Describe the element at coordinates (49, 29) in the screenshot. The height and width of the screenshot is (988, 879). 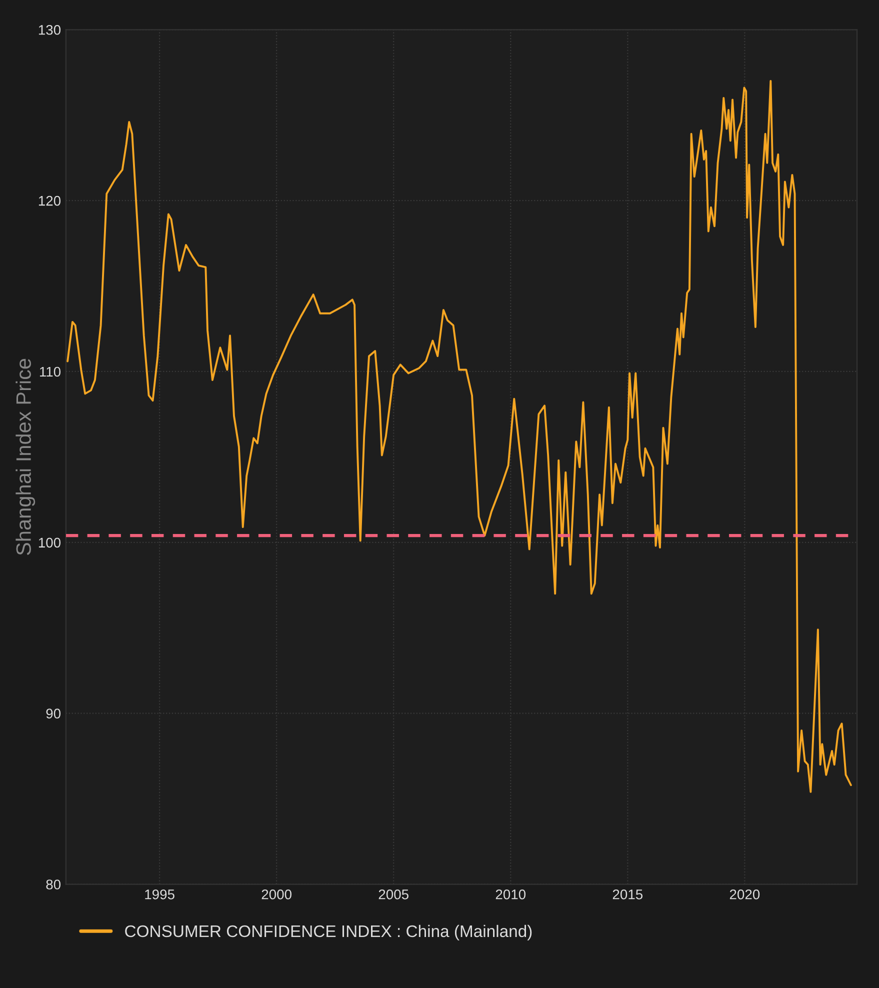
I see `y-tick-label: 130` at that location.